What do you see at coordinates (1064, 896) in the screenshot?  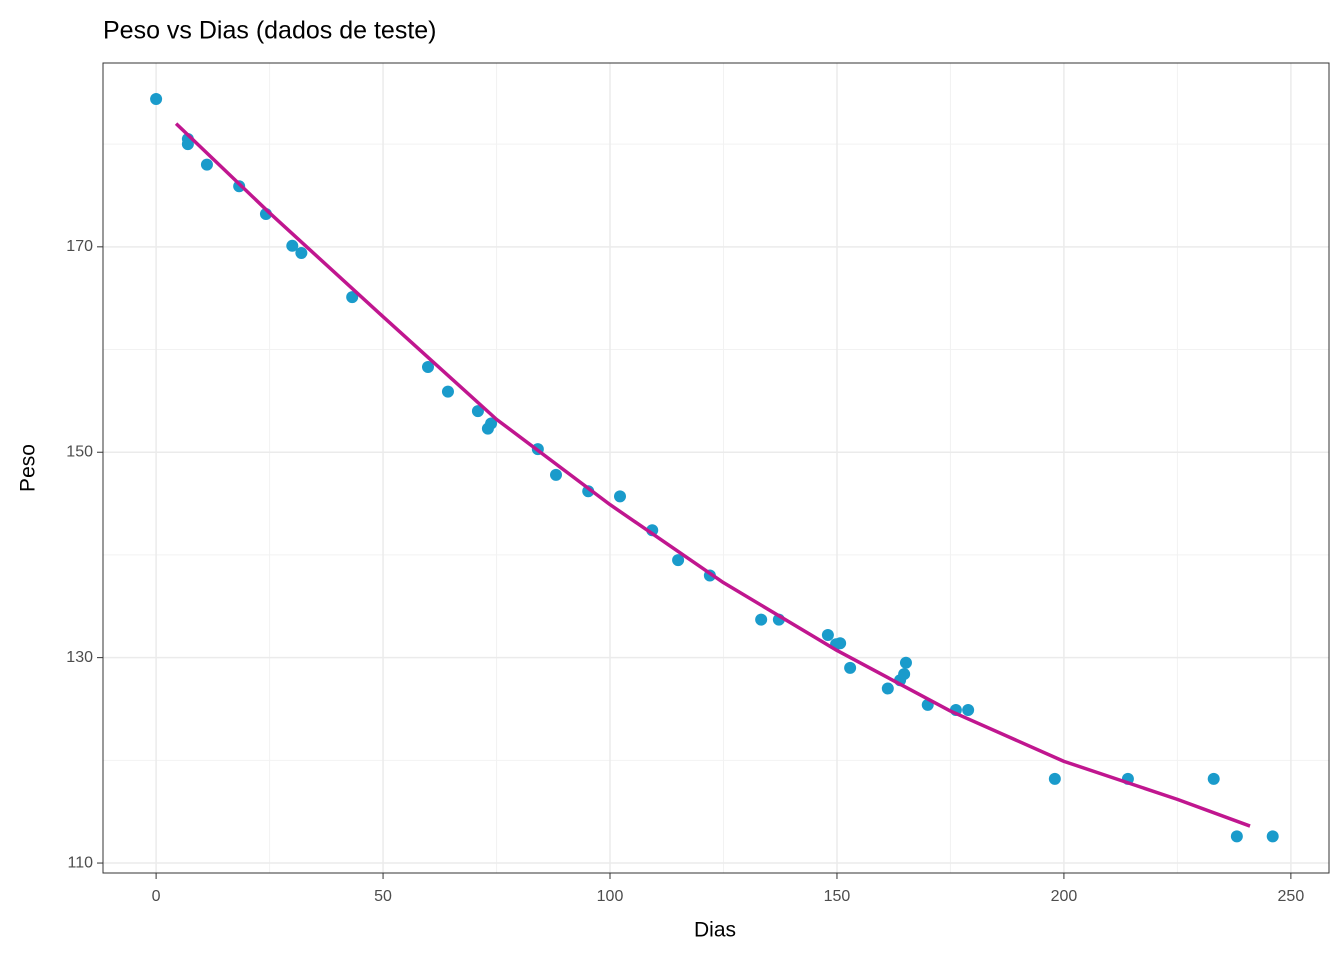 I see `x-tick-label: 200` at bounding box center [1064, 896].